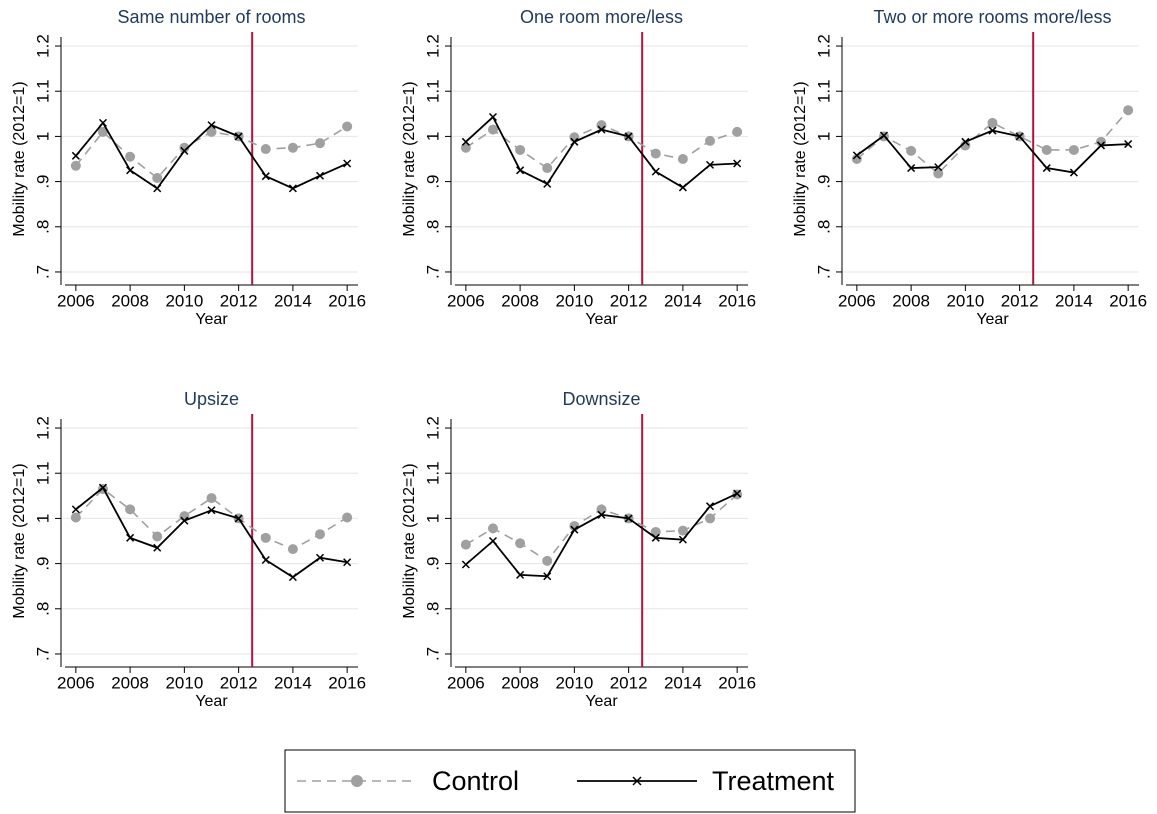 The image size is (1157, 814). What do you see at coordinates (601, 17) in the screenshot?
I see `panel-title: One room more/less` at bounding box center [601, 17].